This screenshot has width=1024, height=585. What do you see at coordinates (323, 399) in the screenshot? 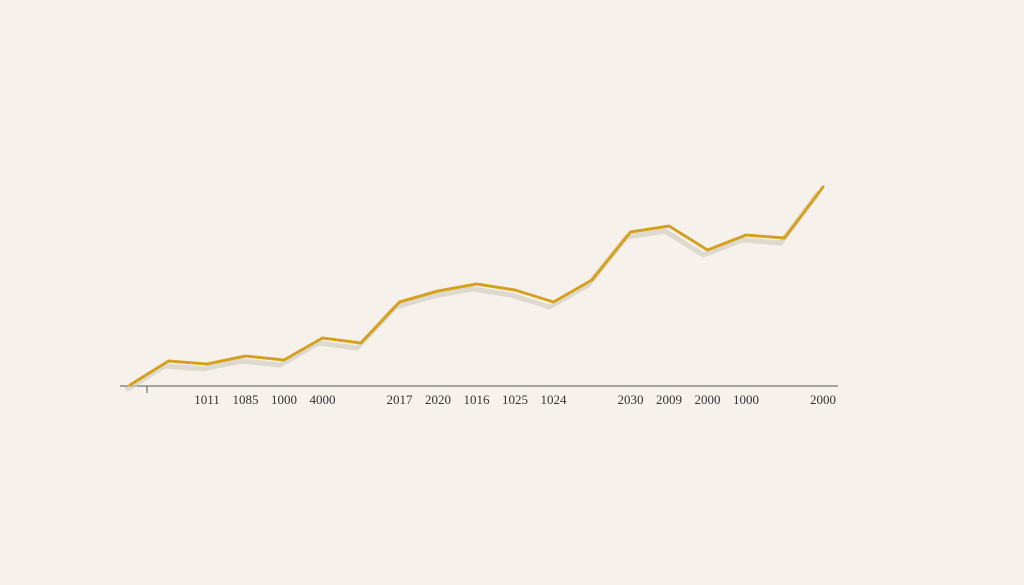
I see `x-tick-label: 4000` at bounding box center [323, 399].